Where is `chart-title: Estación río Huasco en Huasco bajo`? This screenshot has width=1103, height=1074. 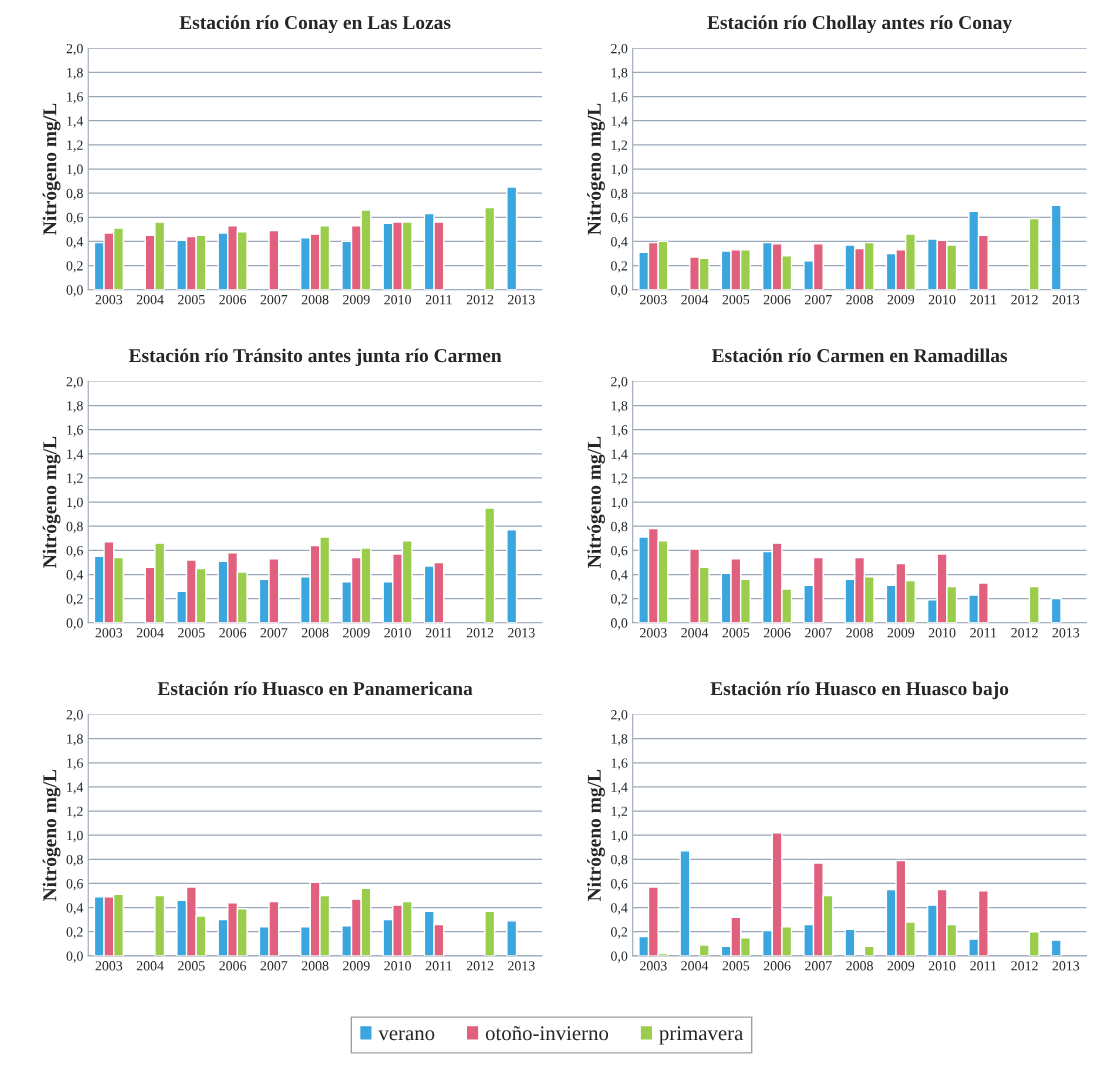 chart-title: Estación río Huasco en Huasco bajo is located at coordinates (859, 690).